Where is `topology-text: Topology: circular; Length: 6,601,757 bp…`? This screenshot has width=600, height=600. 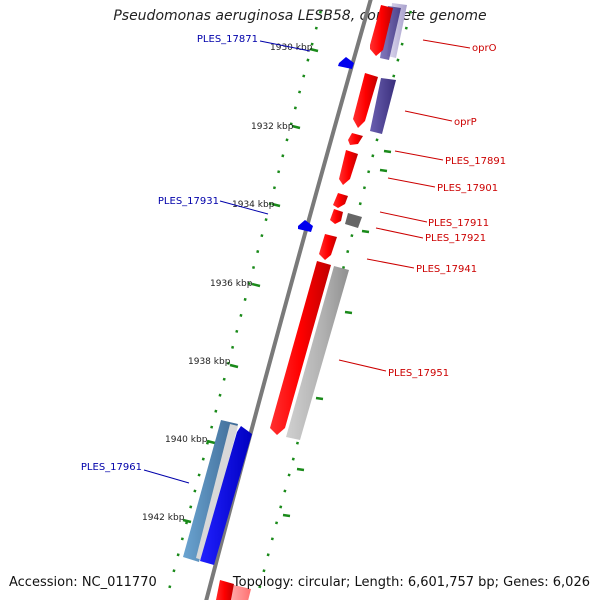 topology-text: Topology: circular; Length: 6,601,757 bp… is located at coordinates (411, 582).